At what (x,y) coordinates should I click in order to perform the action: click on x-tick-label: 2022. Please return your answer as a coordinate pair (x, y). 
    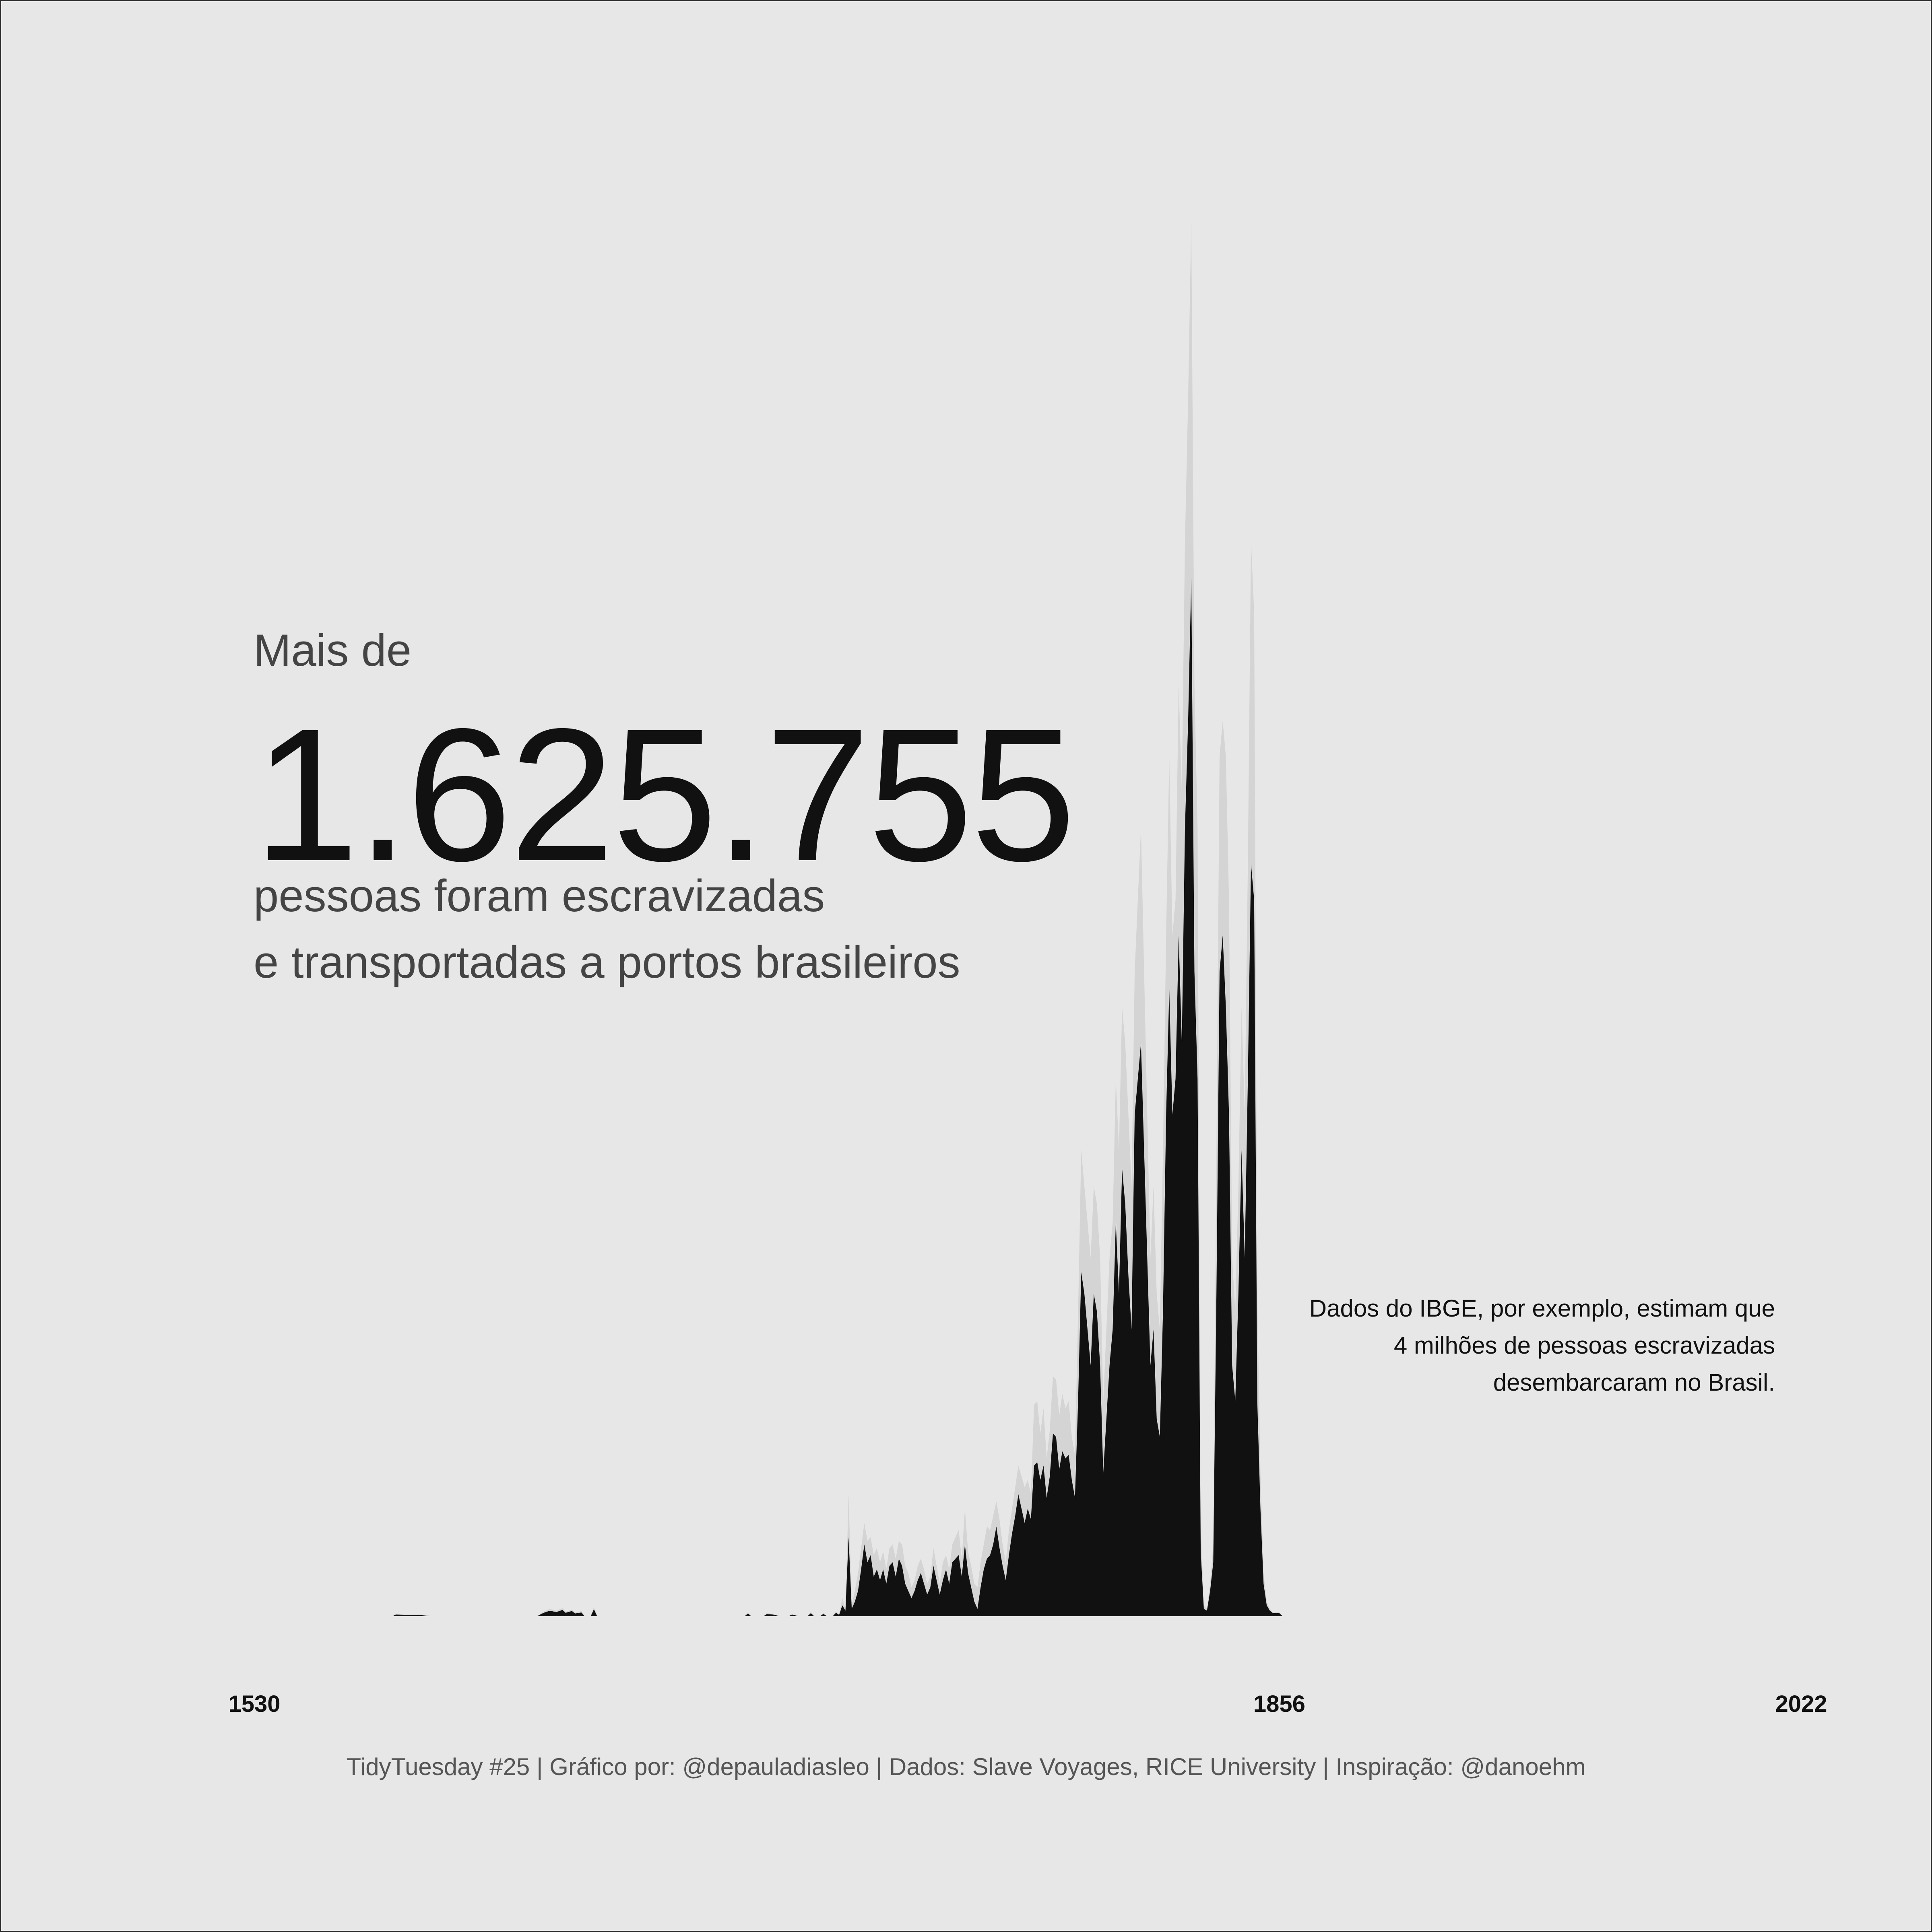
    Looking at the image, I should click on (1801, 1704).